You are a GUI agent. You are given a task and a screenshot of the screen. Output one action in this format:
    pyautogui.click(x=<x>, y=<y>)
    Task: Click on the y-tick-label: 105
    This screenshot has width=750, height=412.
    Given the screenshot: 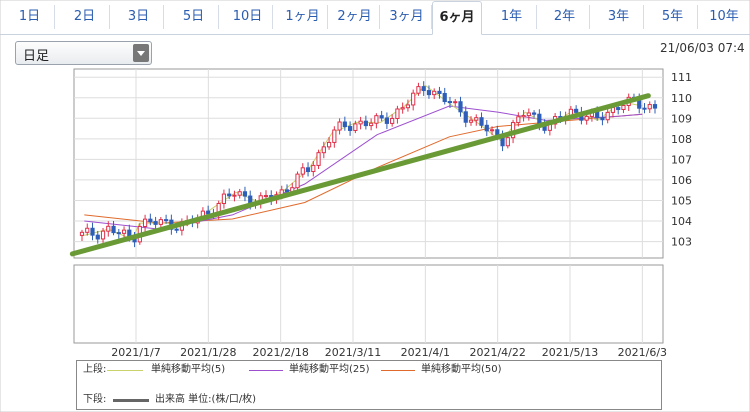 What is the action you would take?
    pyautogui.click(x=681, y=200)
    